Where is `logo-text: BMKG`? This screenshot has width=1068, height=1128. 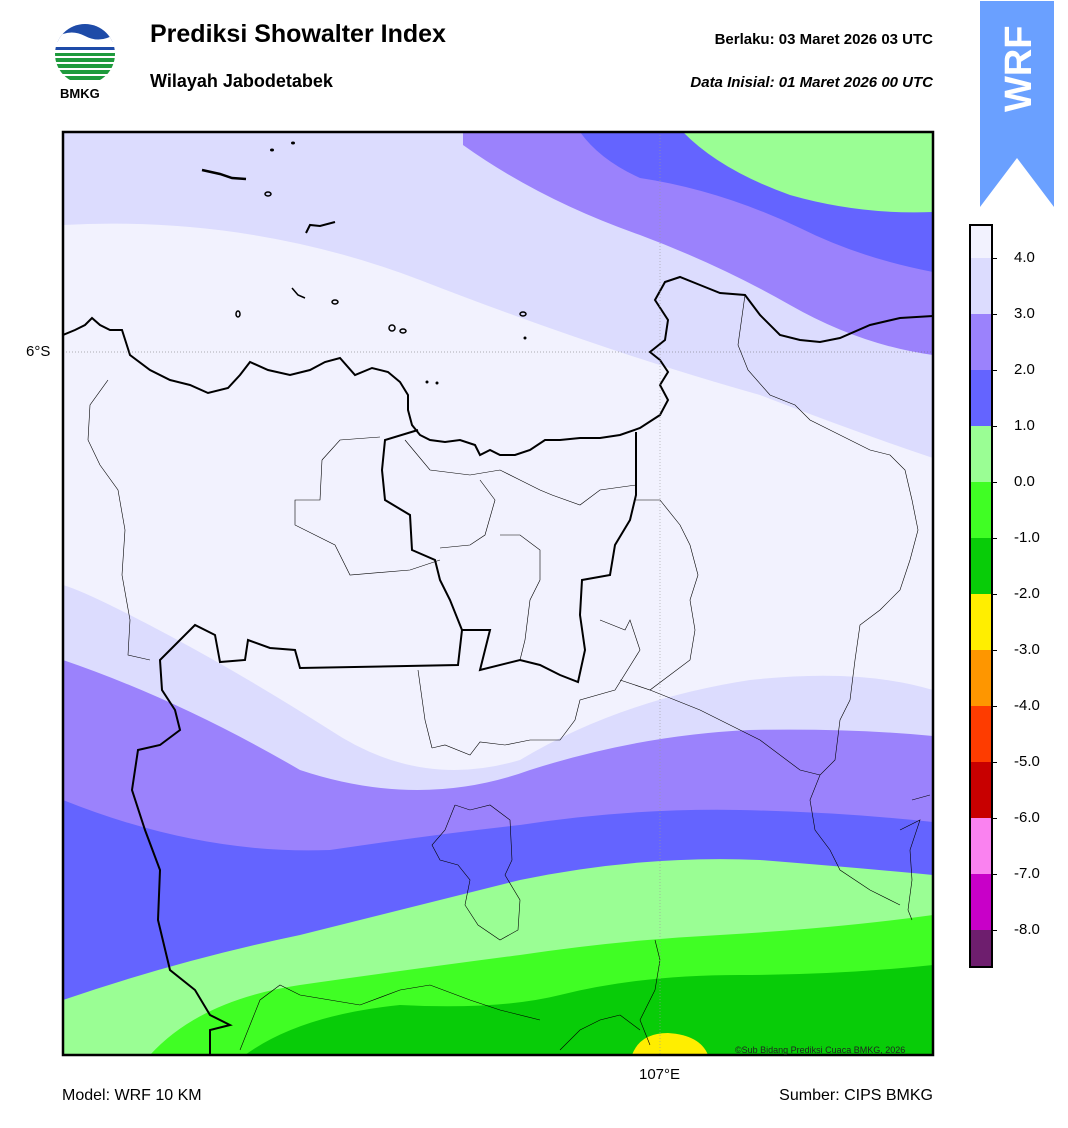
logo-text: BMKG is located at coordinates (80, 93).